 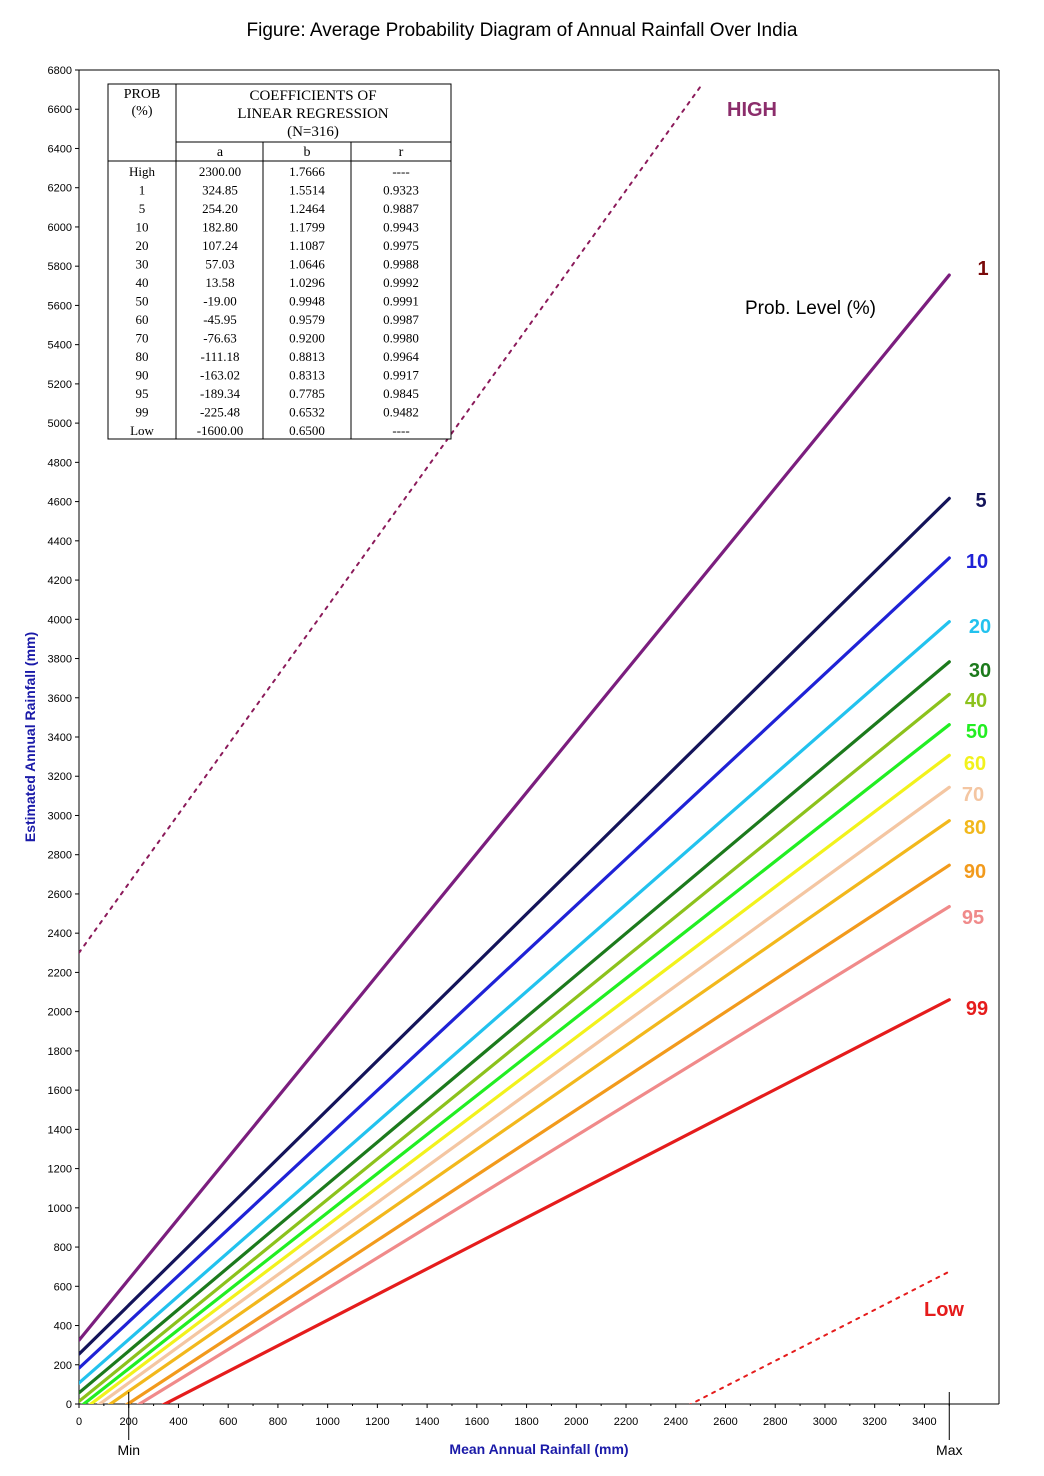 I want to click on x-tick-label: 600, so click(x=228, y=1422).